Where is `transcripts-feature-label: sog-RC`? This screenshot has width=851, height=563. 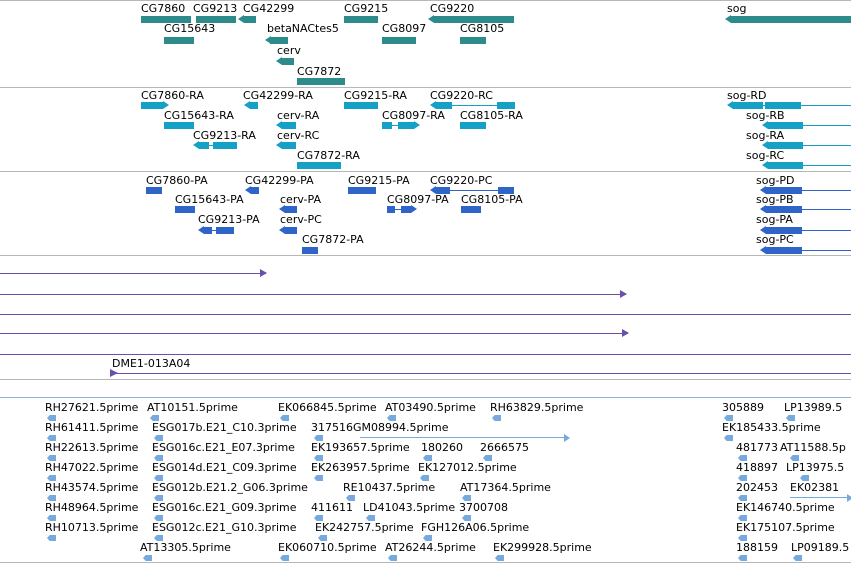 transcripts-feature-label: sog-RC is located at coordinates (765, 155).